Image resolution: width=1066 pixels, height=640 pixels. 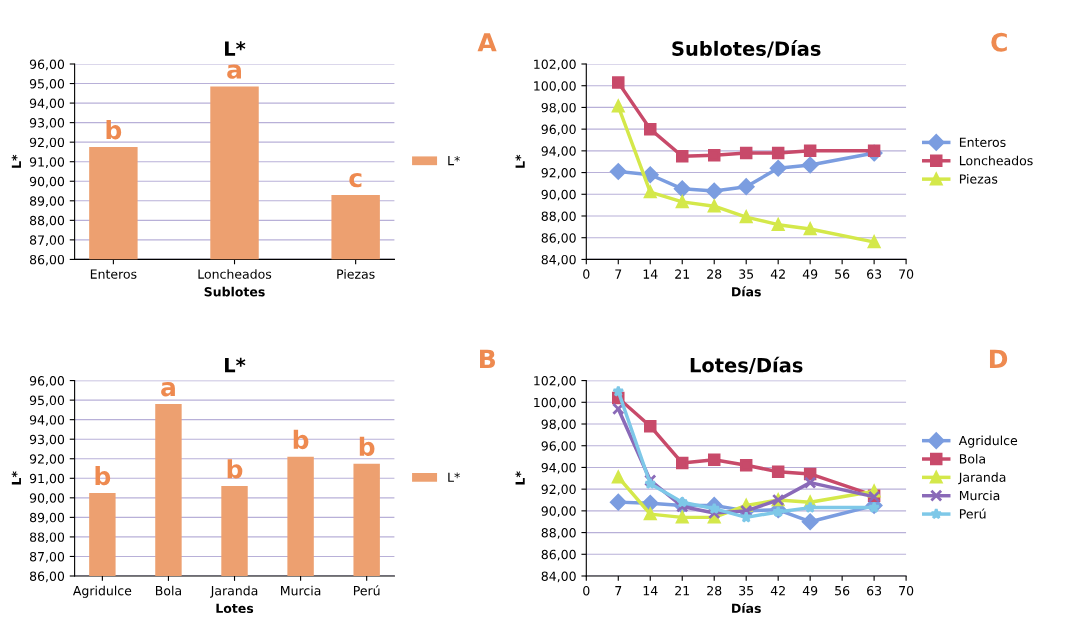 I want to click on x-tick-label: 14, so click(x=650, y=591).